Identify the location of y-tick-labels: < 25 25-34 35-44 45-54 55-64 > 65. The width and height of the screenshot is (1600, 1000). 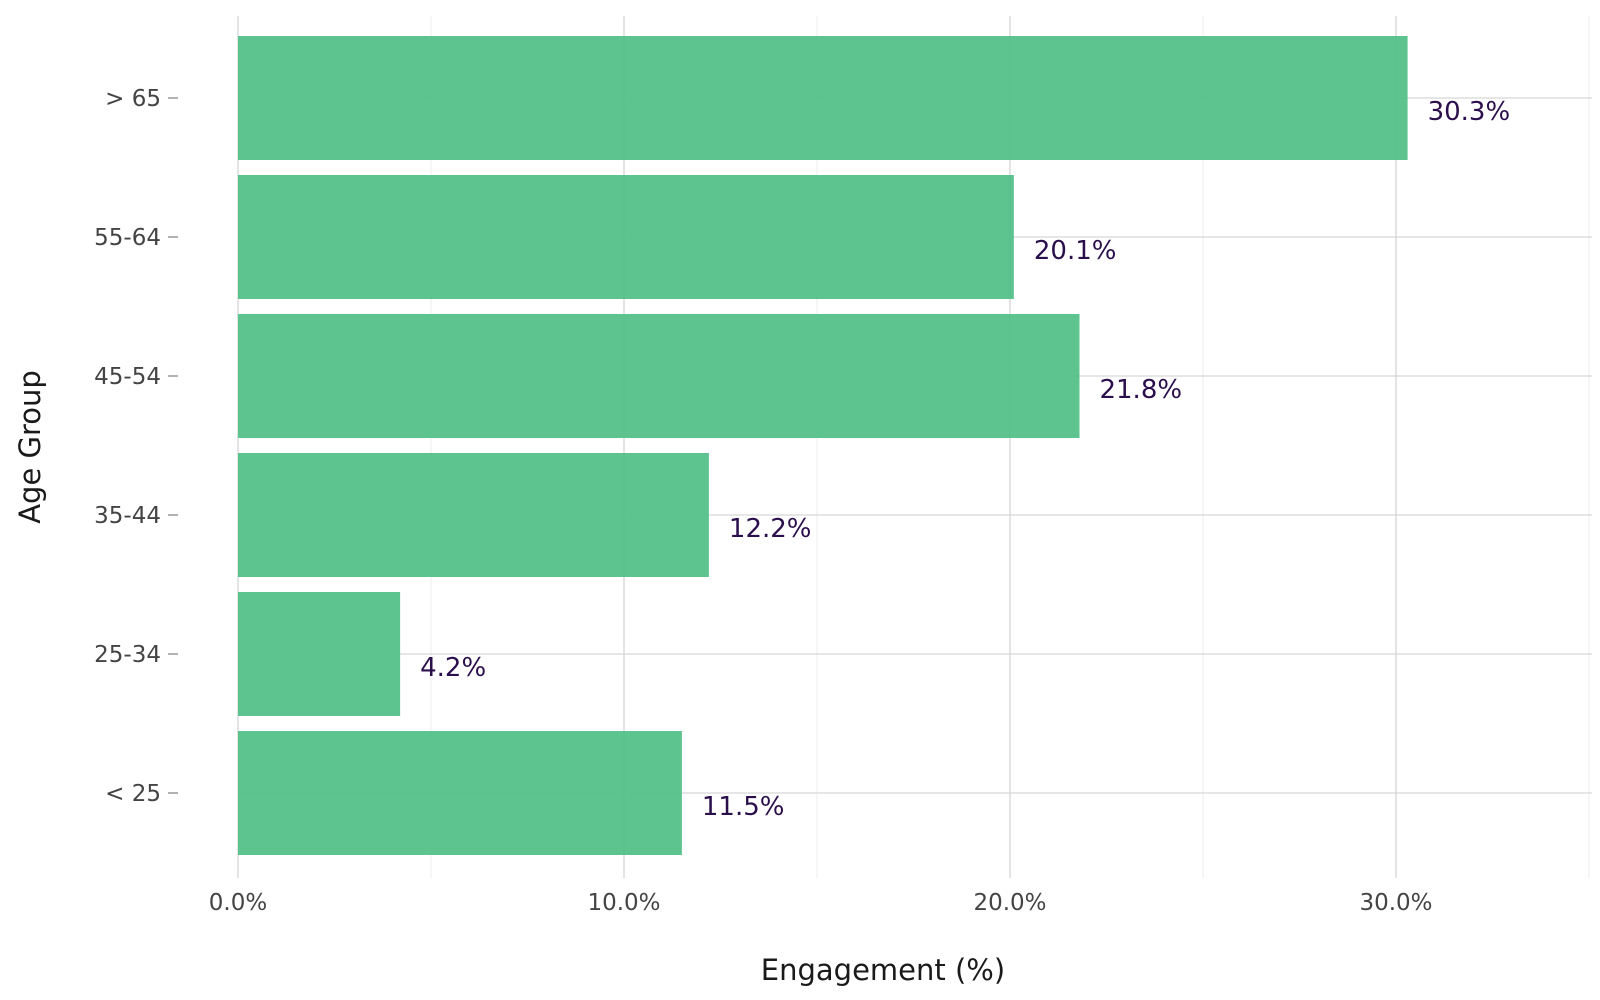
(127, 446).